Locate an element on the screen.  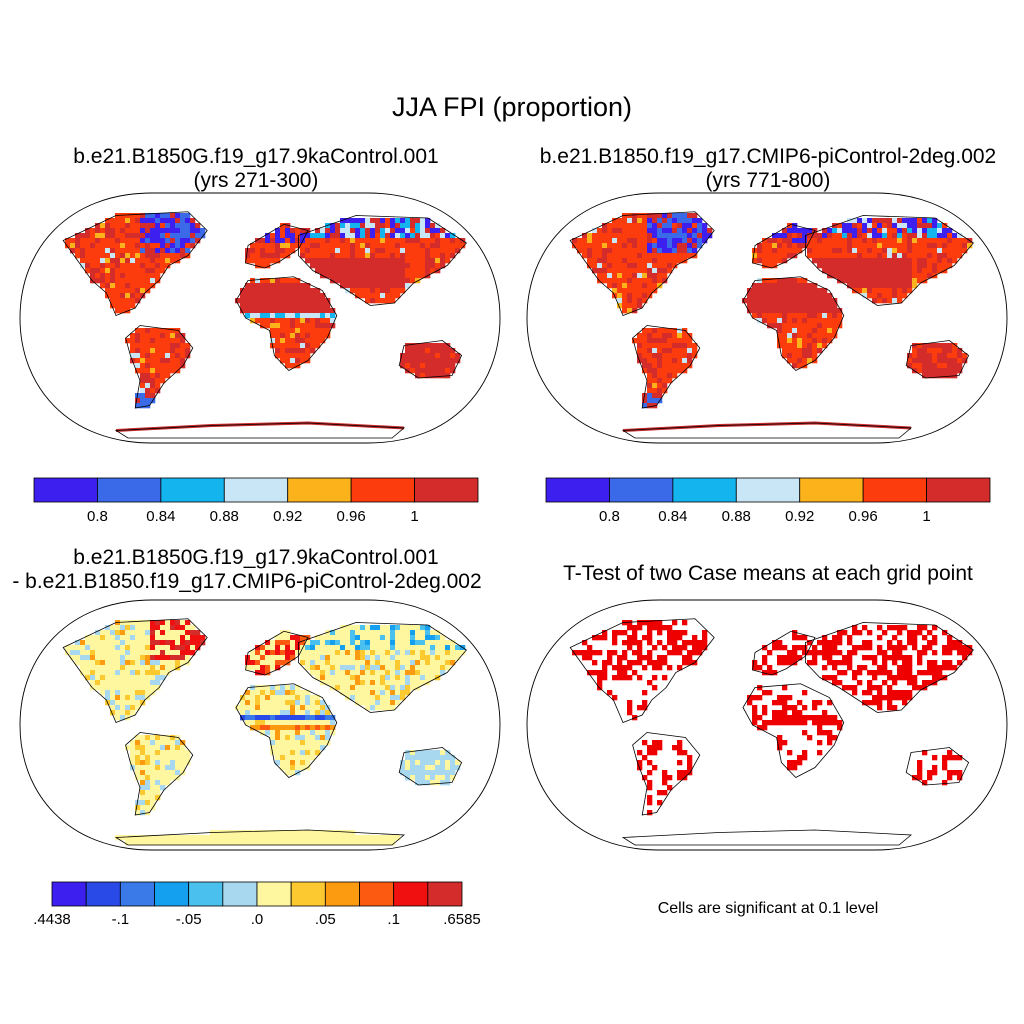
colorbar-tick-label: .1 is located at coordinates (393, 919).